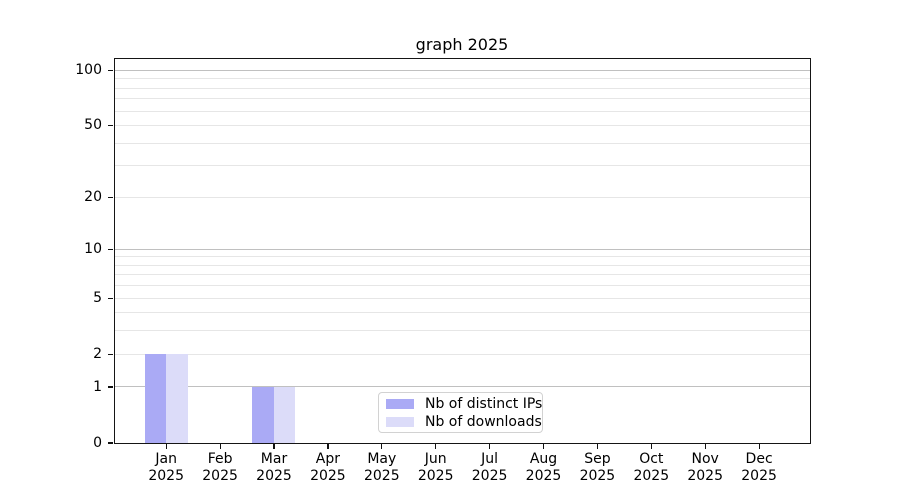 This screenshot has width=900, height=500. I want to click on x-tick-month: Mar, so click(274, 459).